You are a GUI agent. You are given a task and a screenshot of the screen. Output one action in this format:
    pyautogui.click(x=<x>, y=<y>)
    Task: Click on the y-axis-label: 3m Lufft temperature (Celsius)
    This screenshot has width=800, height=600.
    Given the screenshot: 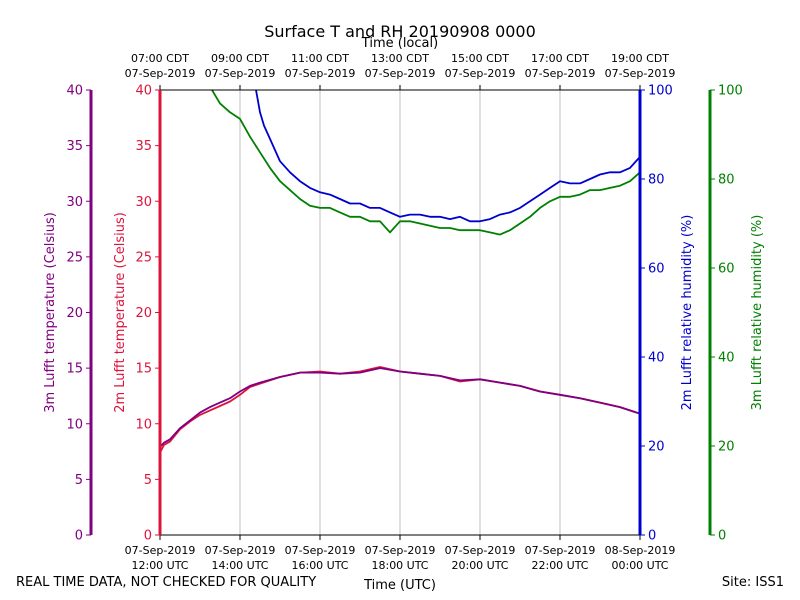 What is the action you would take?
    pyautogui.click(x=50, y=312)
    